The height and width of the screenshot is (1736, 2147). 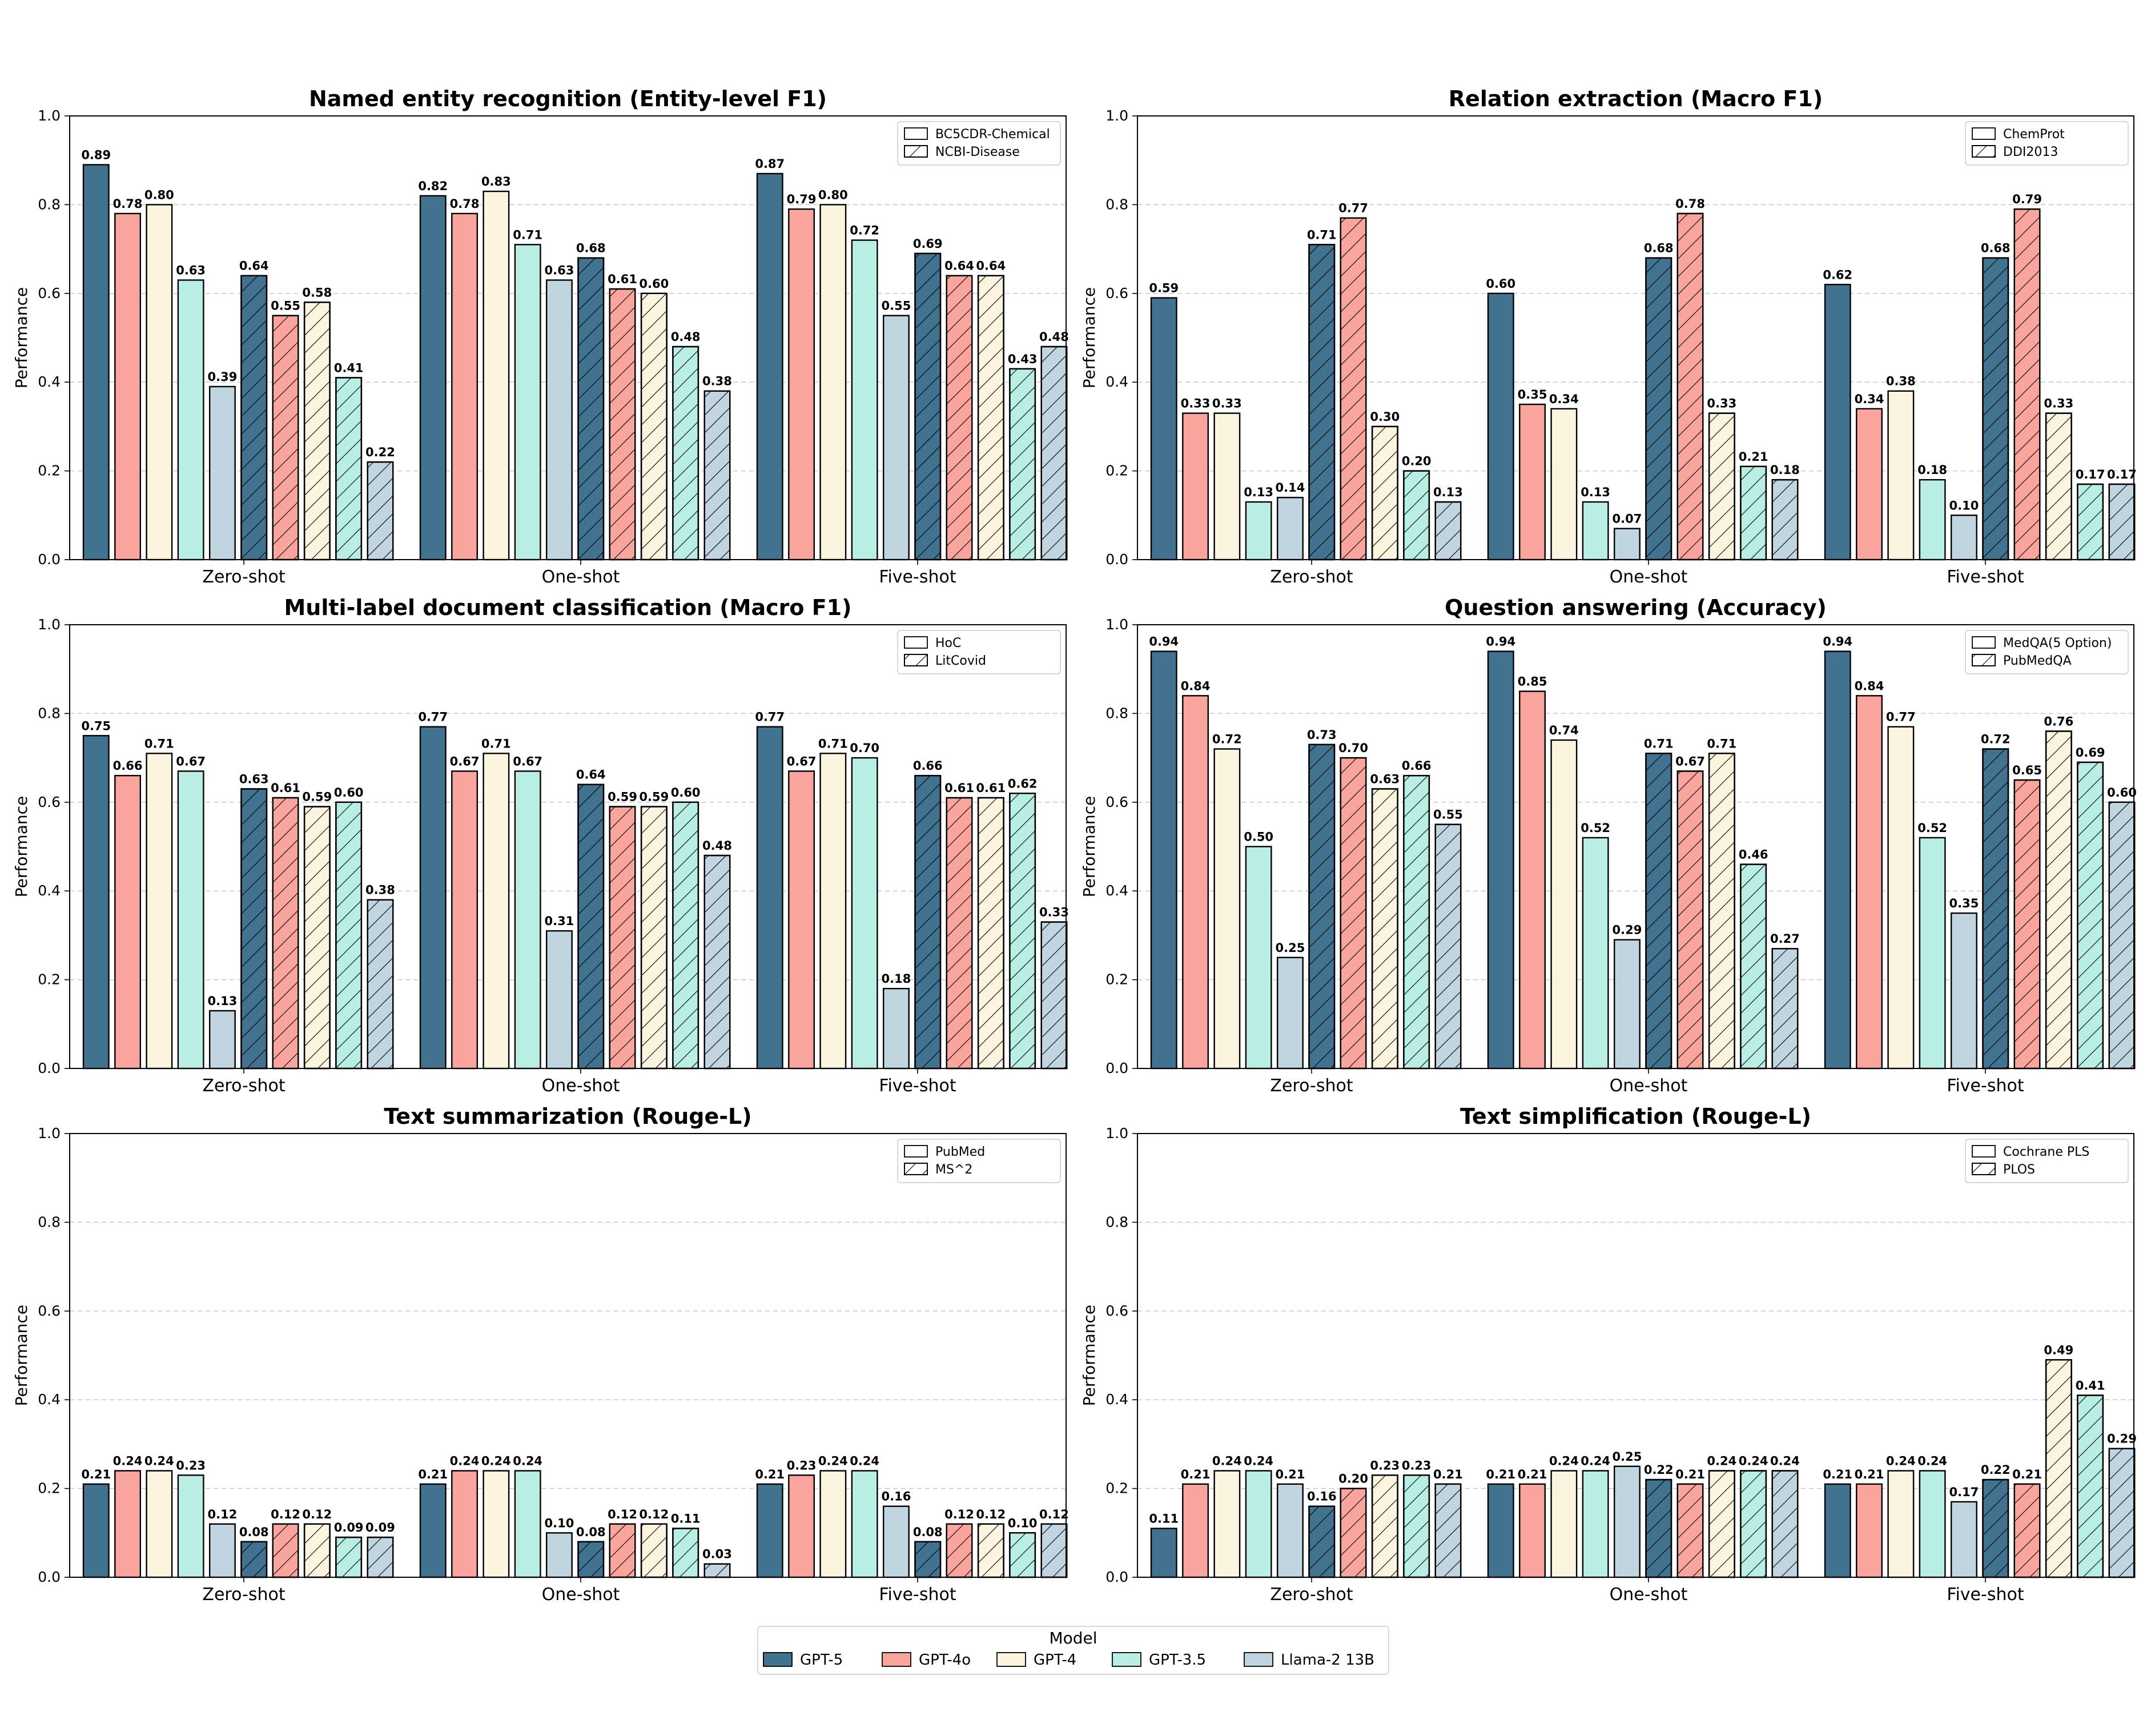 I want to click on bar-value-label: 0.10, so click(x=559, y=1523).